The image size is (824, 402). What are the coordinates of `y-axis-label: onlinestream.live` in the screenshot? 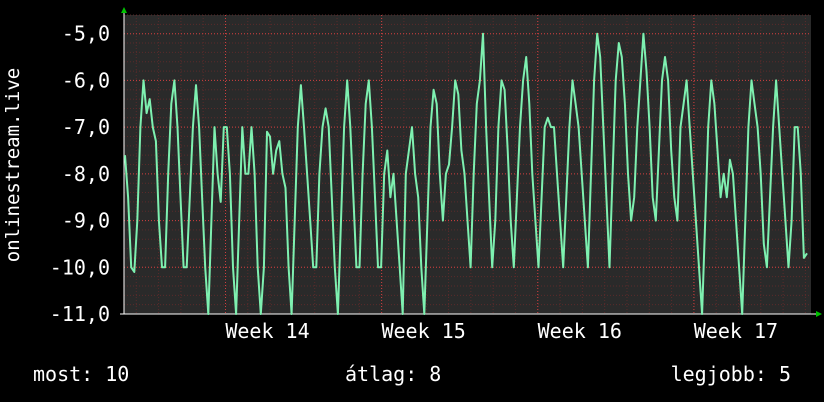 It's located at (13, 165).